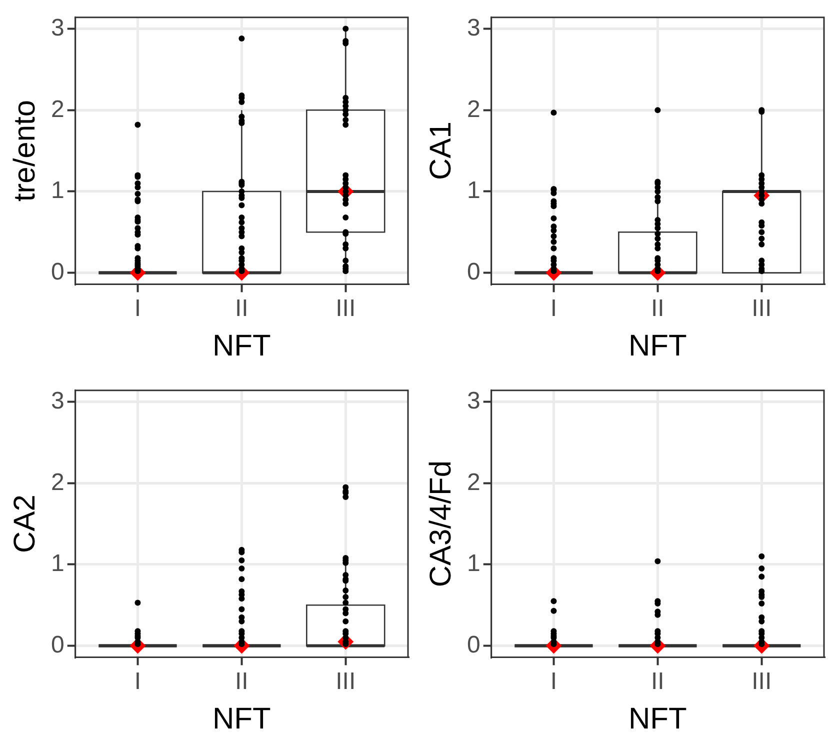 The height and width of the screenshot is (747, 832). Describe the element at coordinates (25, 523) in the screenshot. I see `y-axis-title: CA2` at that location.